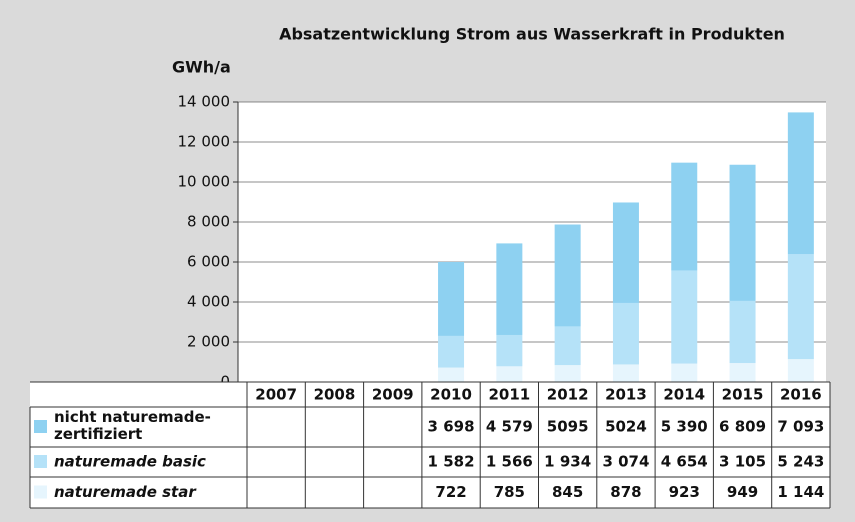 The image size is (855, 522). Describe the element at coordinates (800, 492) in the screenshot. I see `data-label: 1 144` at that location.